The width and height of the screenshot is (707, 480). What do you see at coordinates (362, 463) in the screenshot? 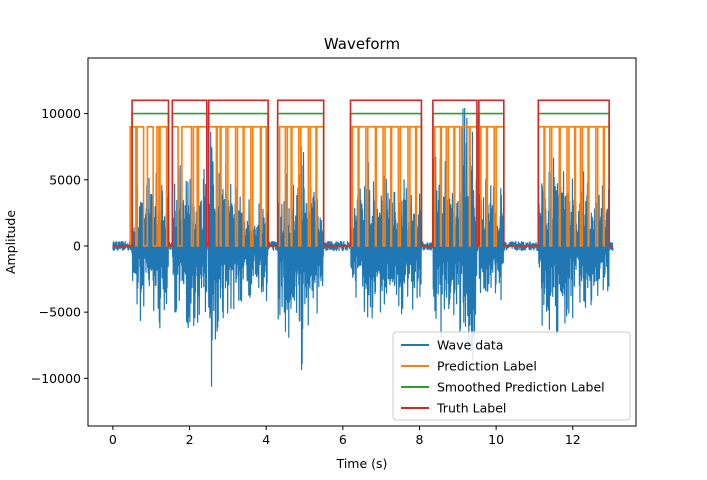
I see `x-axis-title: Time (s)` at bounding box center [362, 463].